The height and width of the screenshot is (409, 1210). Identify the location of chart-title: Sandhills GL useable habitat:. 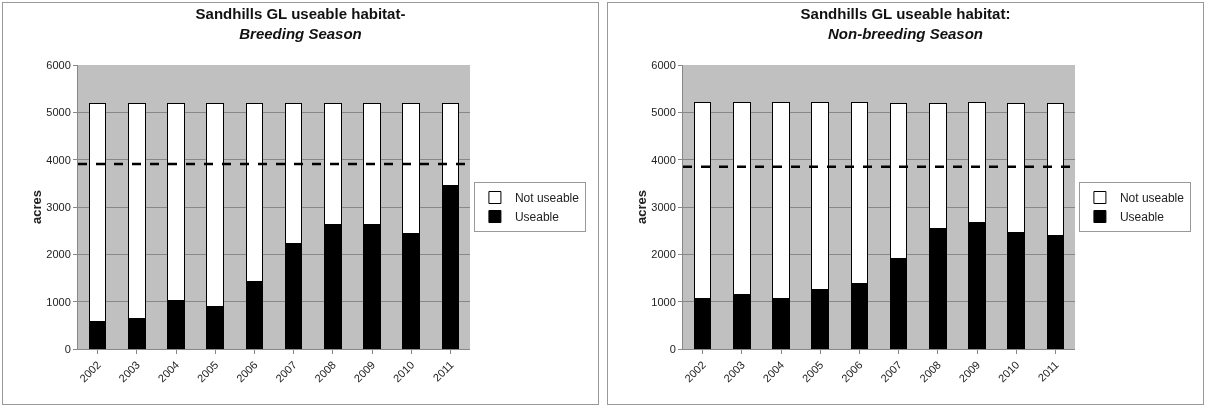
(905, 14).